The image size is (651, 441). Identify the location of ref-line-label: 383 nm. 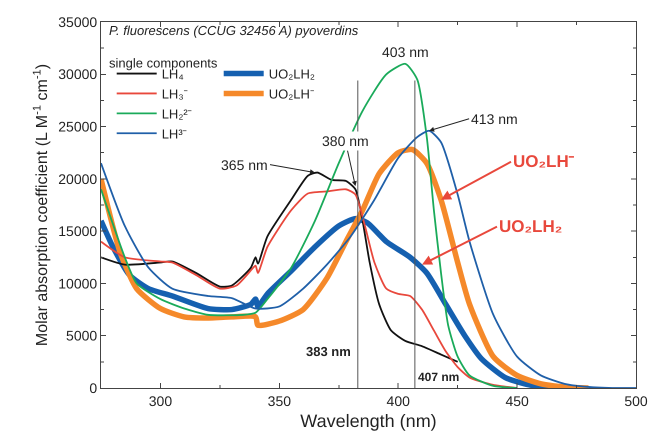
(328, 351).